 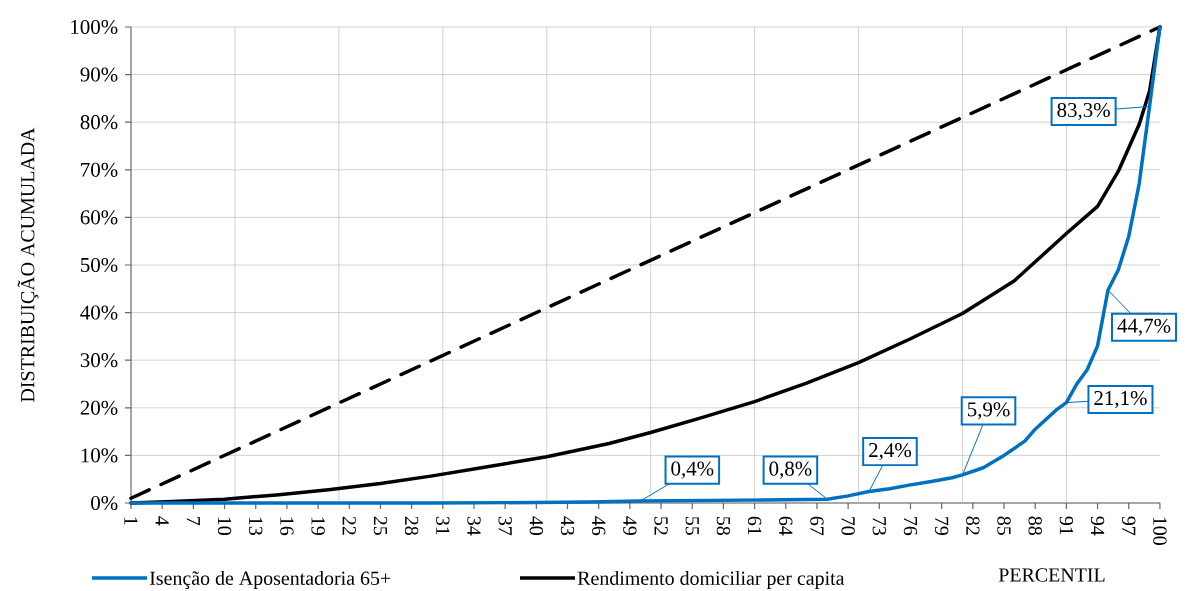 What do you see at coordinates (536, 525) in the screenshot?
I see `x-tick-label: 40` at bounding box center [536, 525].